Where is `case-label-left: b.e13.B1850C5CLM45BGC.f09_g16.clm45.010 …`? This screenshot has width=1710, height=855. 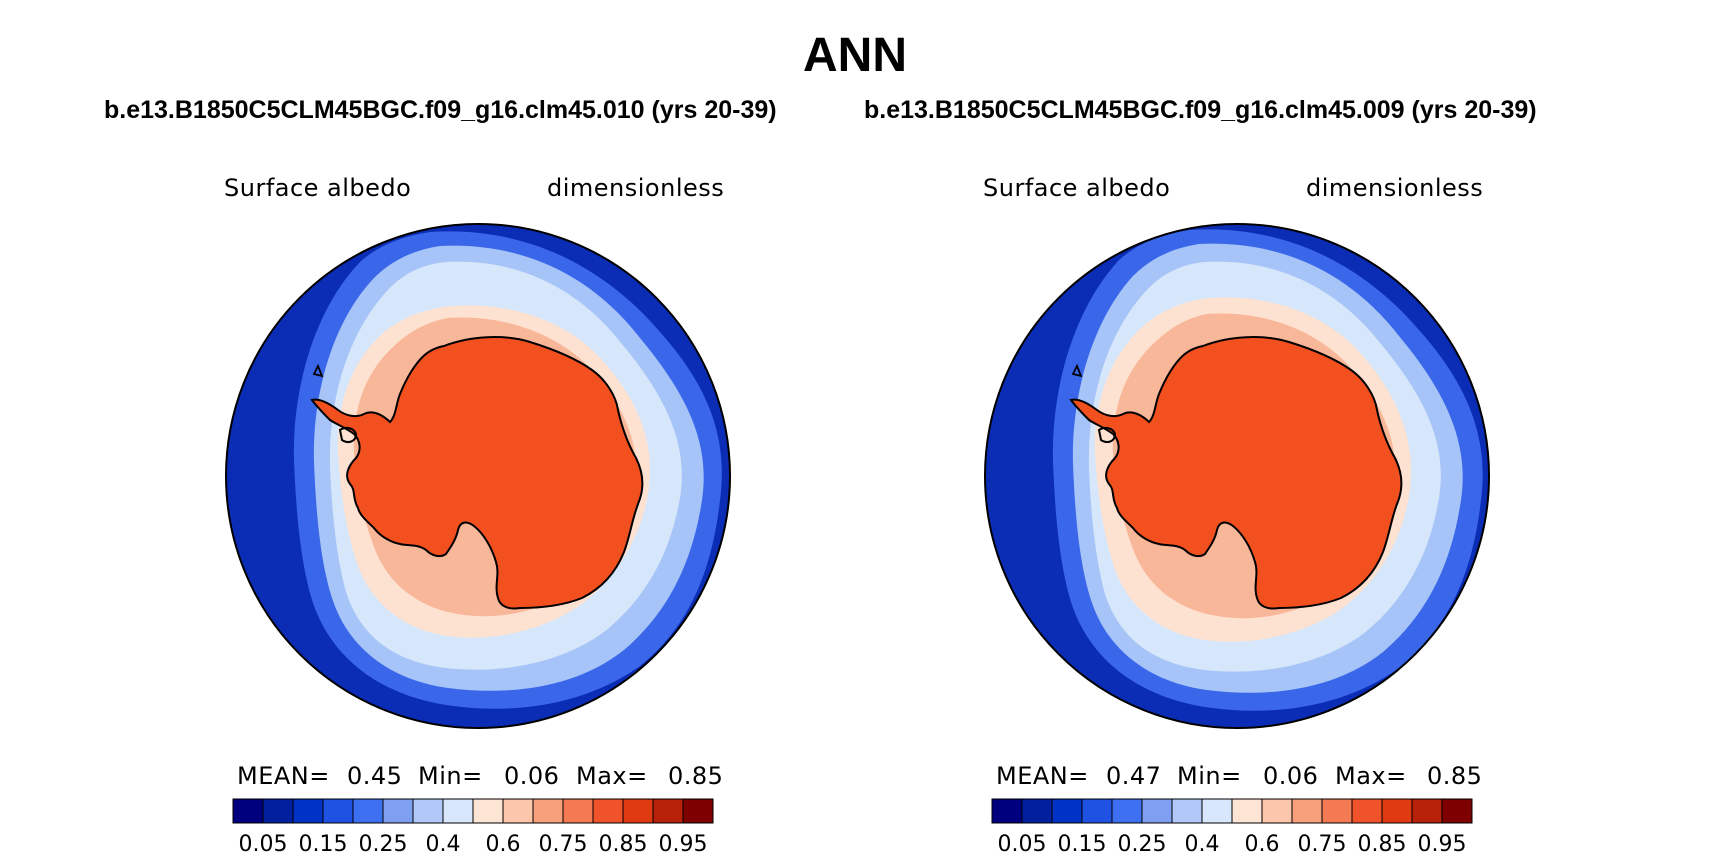
case-label-left: b.e13.B1850C5CLM45BGC.f09_g16.clm45.010 … is located at coordinates (440, 110).